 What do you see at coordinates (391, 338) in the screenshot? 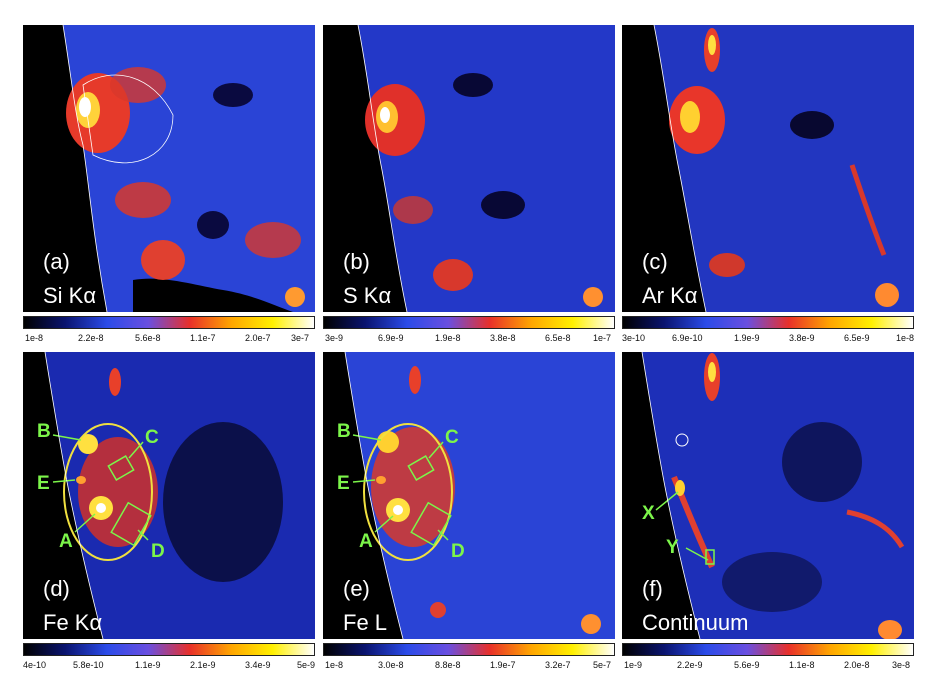
I see `tick-label: 6.9e-9` at bounding box center [391, 338].